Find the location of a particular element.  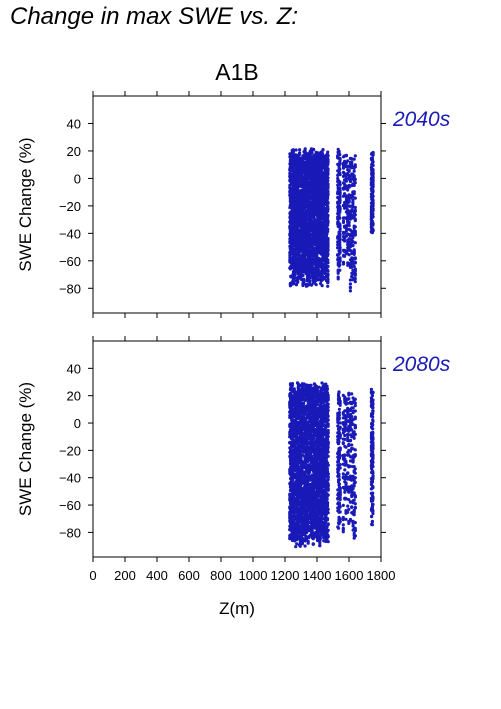

y-tick-label: 20 is located at coordinates (74, 396).